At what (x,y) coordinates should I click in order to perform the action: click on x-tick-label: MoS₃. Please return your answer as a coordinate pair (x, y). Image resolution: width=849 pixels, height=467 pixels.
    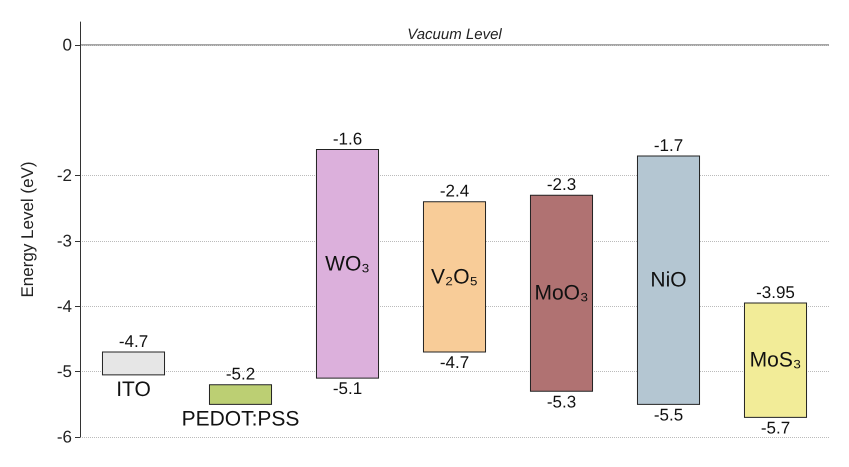
    Looking at the image, I should click on (776, 360).